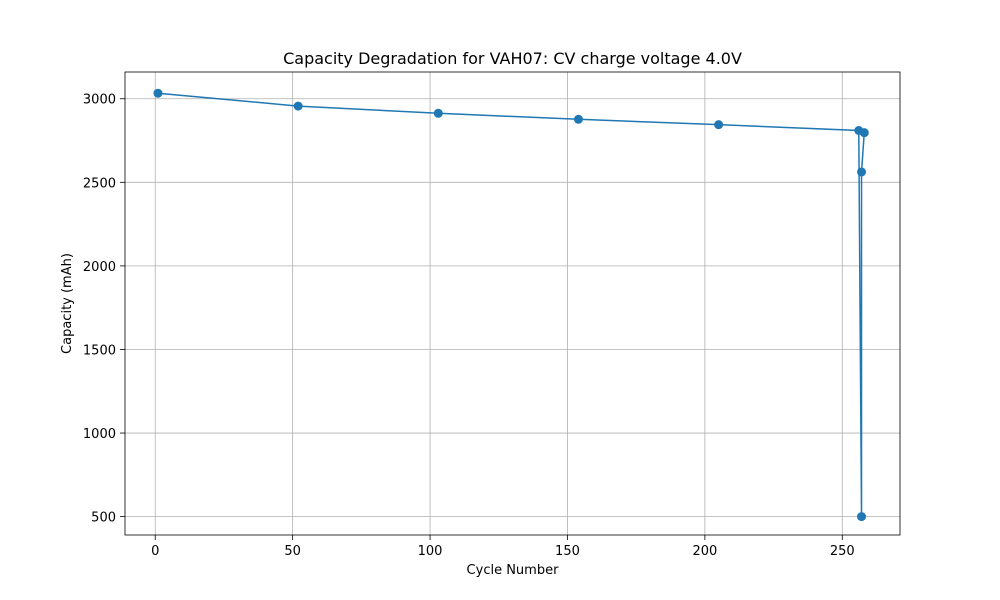 This screenshot has height=600, width=1000. Describe the element at coordinates (430, 551) in the screenshot. I see `x-tick-label: 100` at that location.